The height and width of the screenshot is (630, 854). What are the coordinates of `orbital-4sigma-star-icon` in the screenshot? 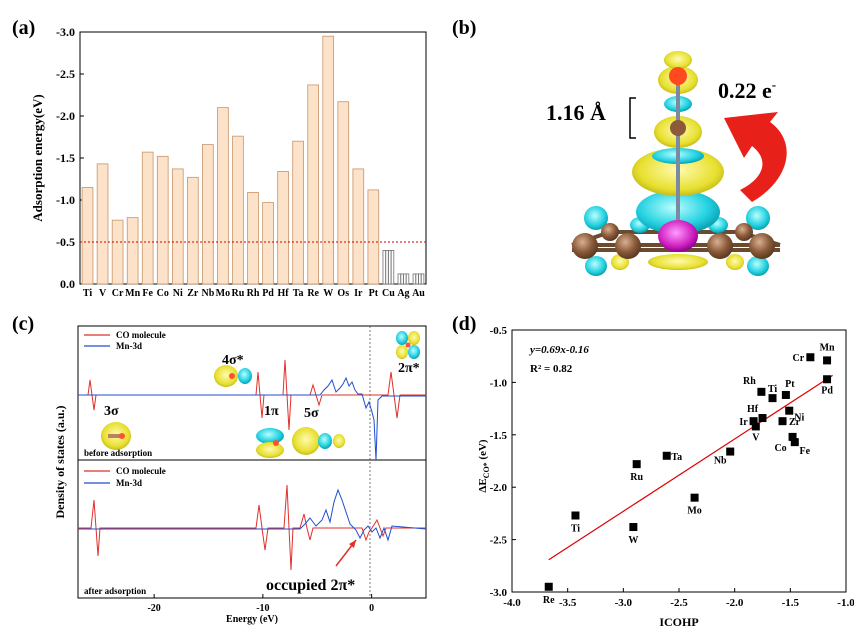 It's located at (233, 376).